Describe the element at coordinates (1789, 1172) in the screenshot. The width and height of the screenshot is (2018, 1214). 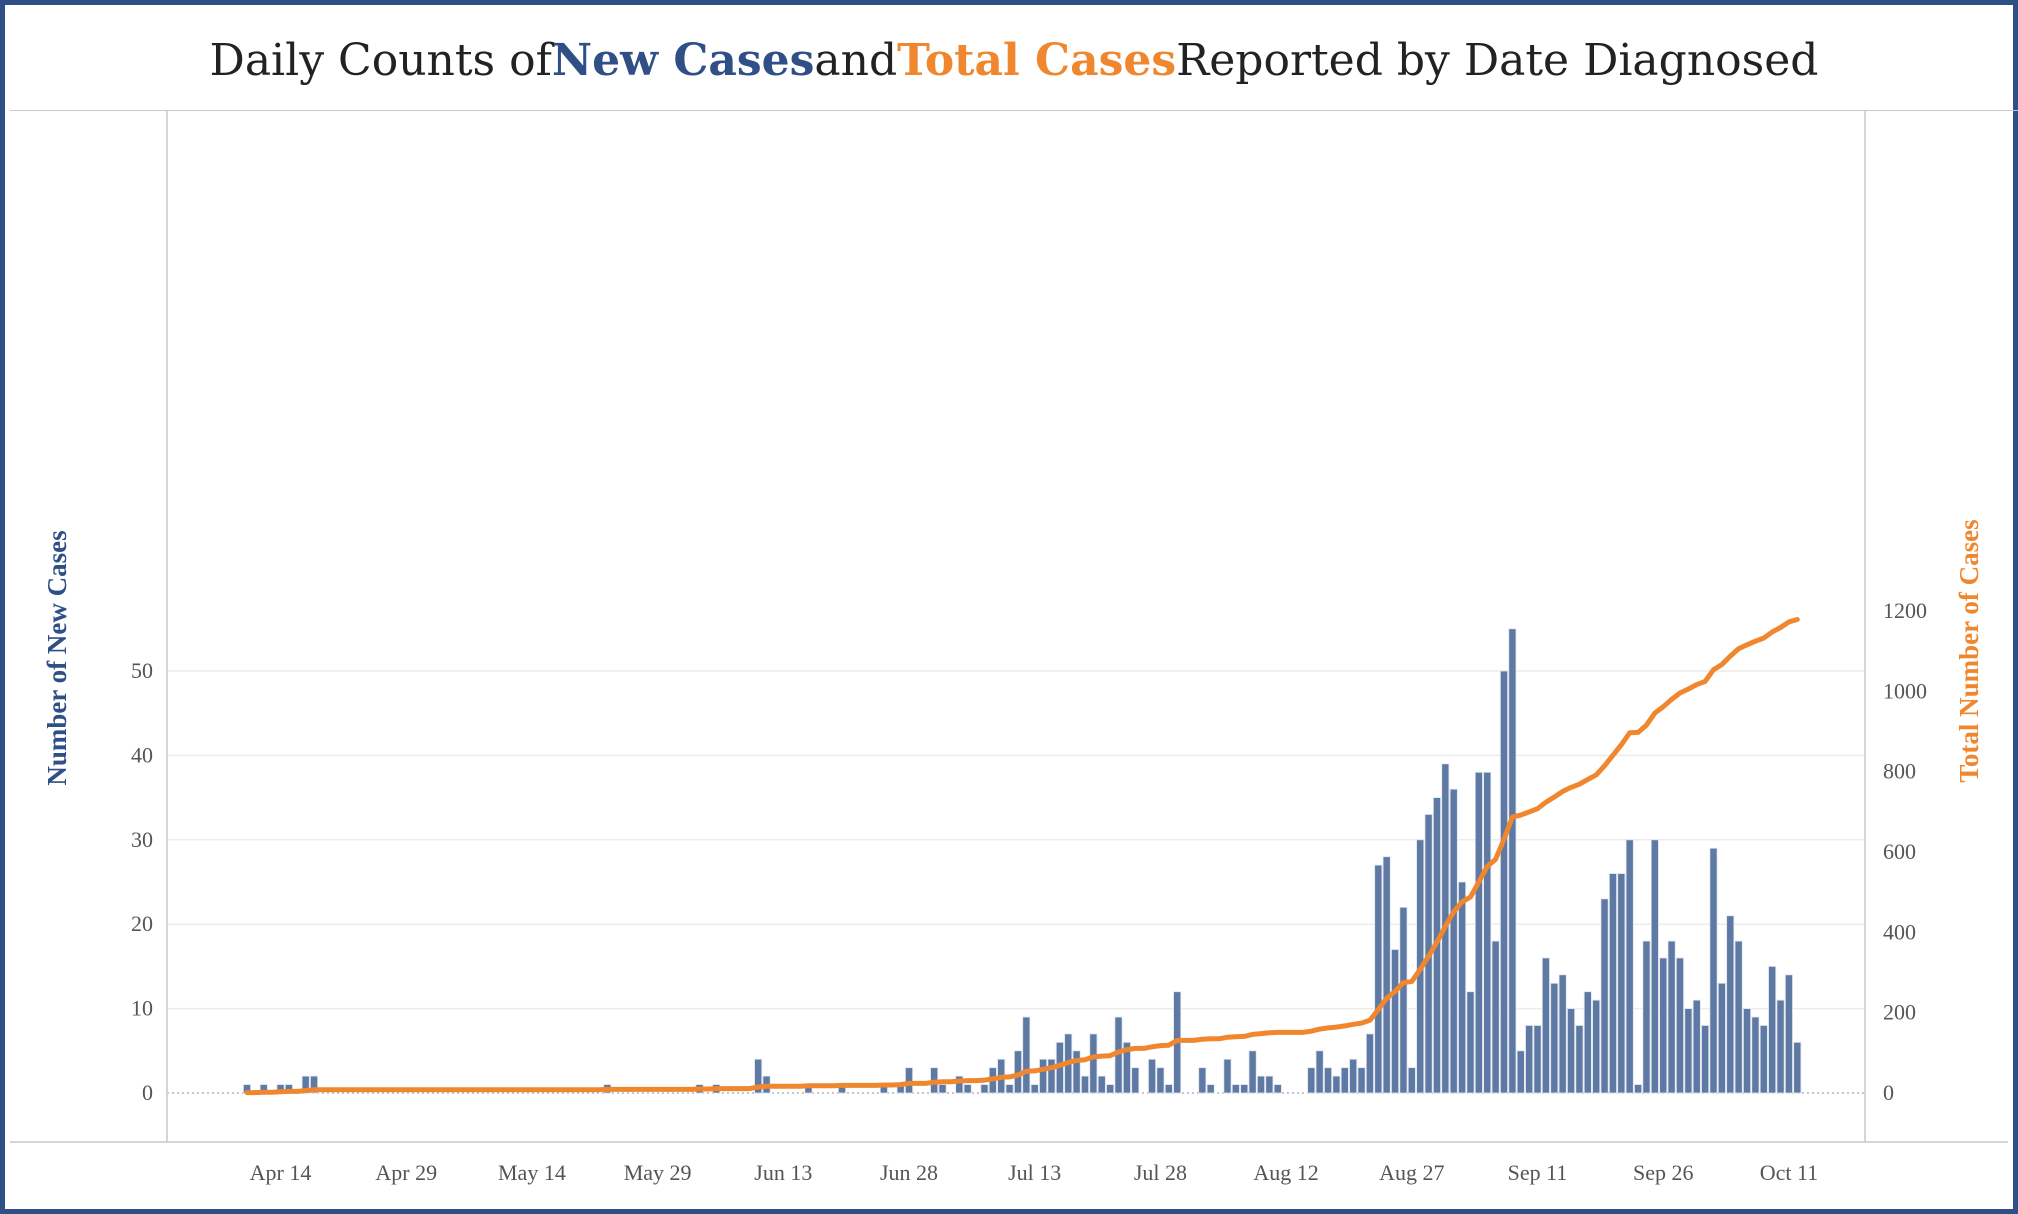
I see `x-tick-label: Oct 11` at that location.